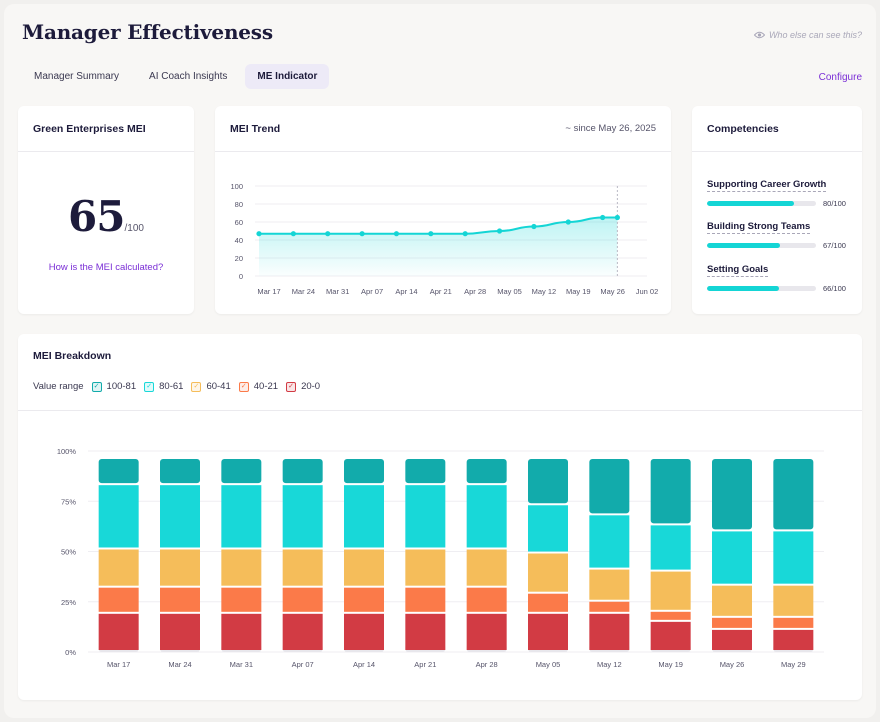 This screenshot has width=880, height=722. I want to click on x-tick-label: May 12, so click(609, 664).